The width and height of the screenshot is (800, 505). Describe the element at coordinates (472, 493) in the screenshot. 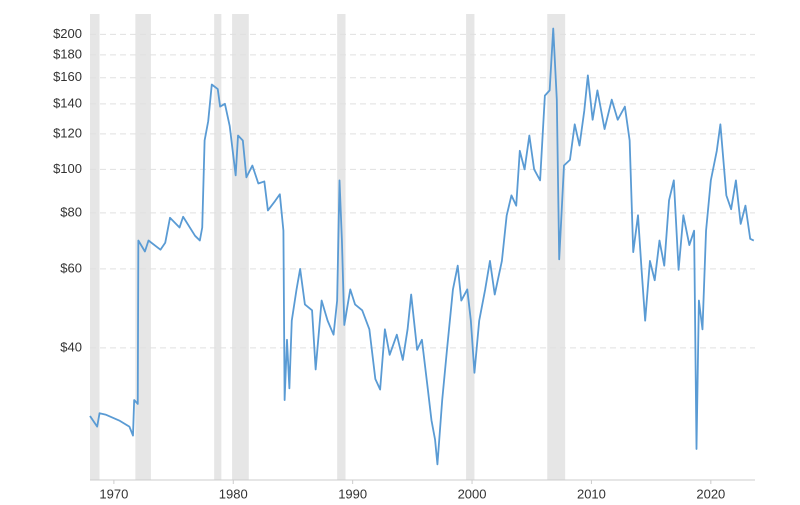

I see `x-tick-label: 2000` at that location.